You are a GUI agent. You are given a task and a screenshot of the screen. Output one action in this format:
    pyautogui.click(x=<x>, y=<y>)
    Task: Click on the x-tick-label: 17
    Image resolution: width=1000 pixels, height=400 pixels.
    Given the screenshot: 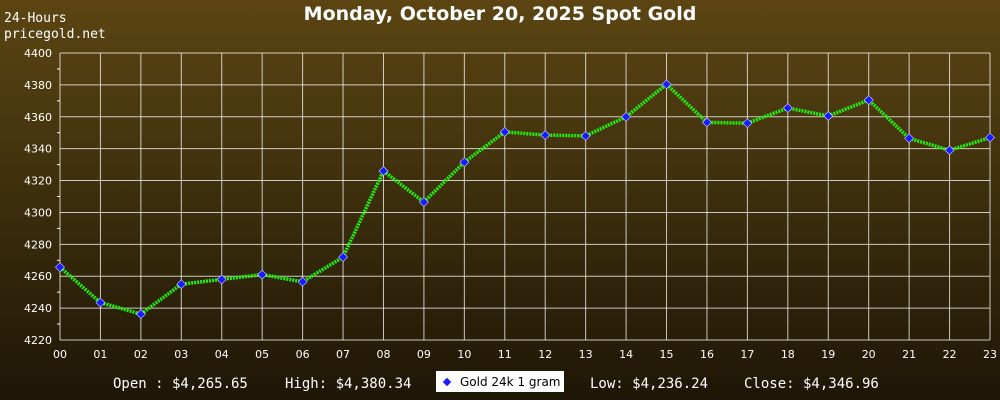 What is the action you would take?
    pyautogui.click(x=747, y=354)
    